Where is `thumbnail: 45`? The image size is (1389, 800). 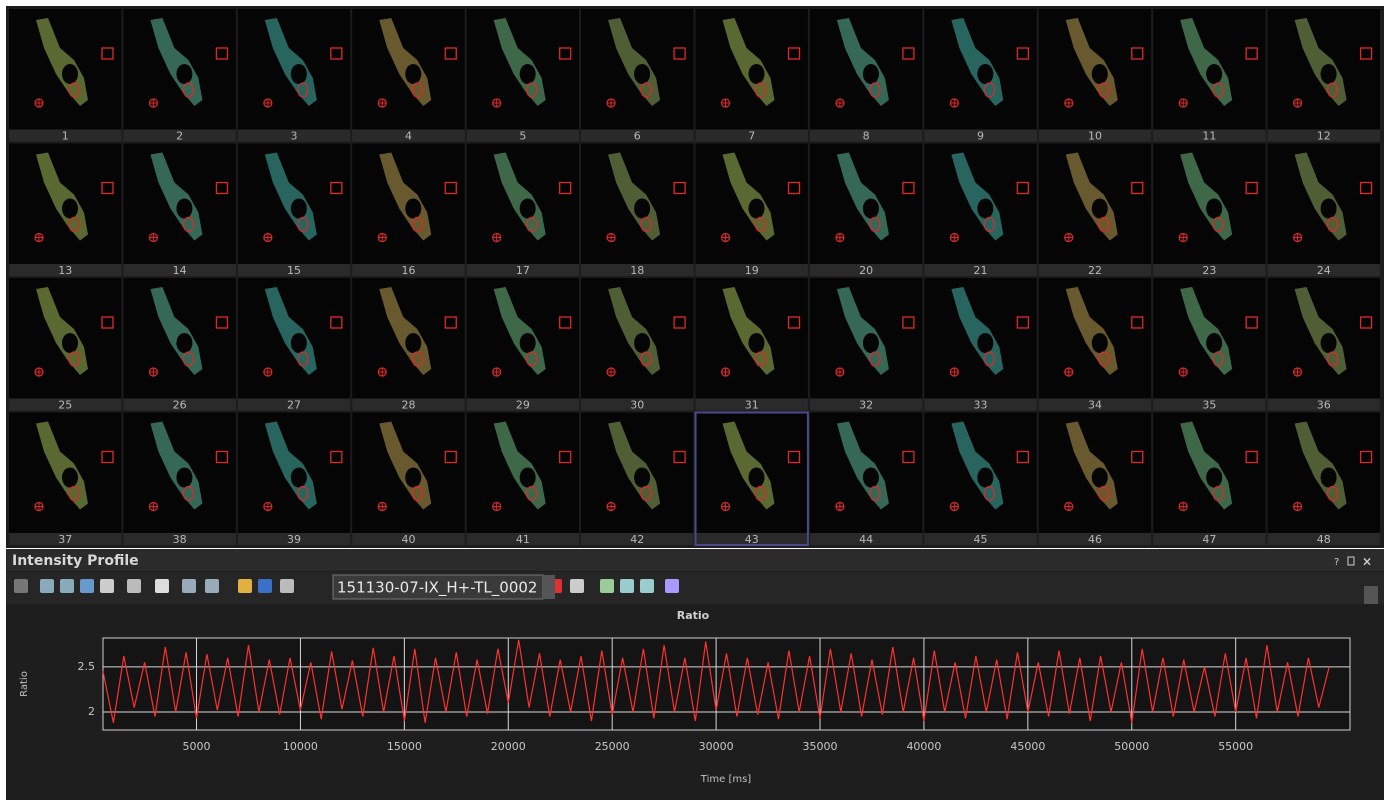 thumbnail: 45 is located at coordinates (980, 479).